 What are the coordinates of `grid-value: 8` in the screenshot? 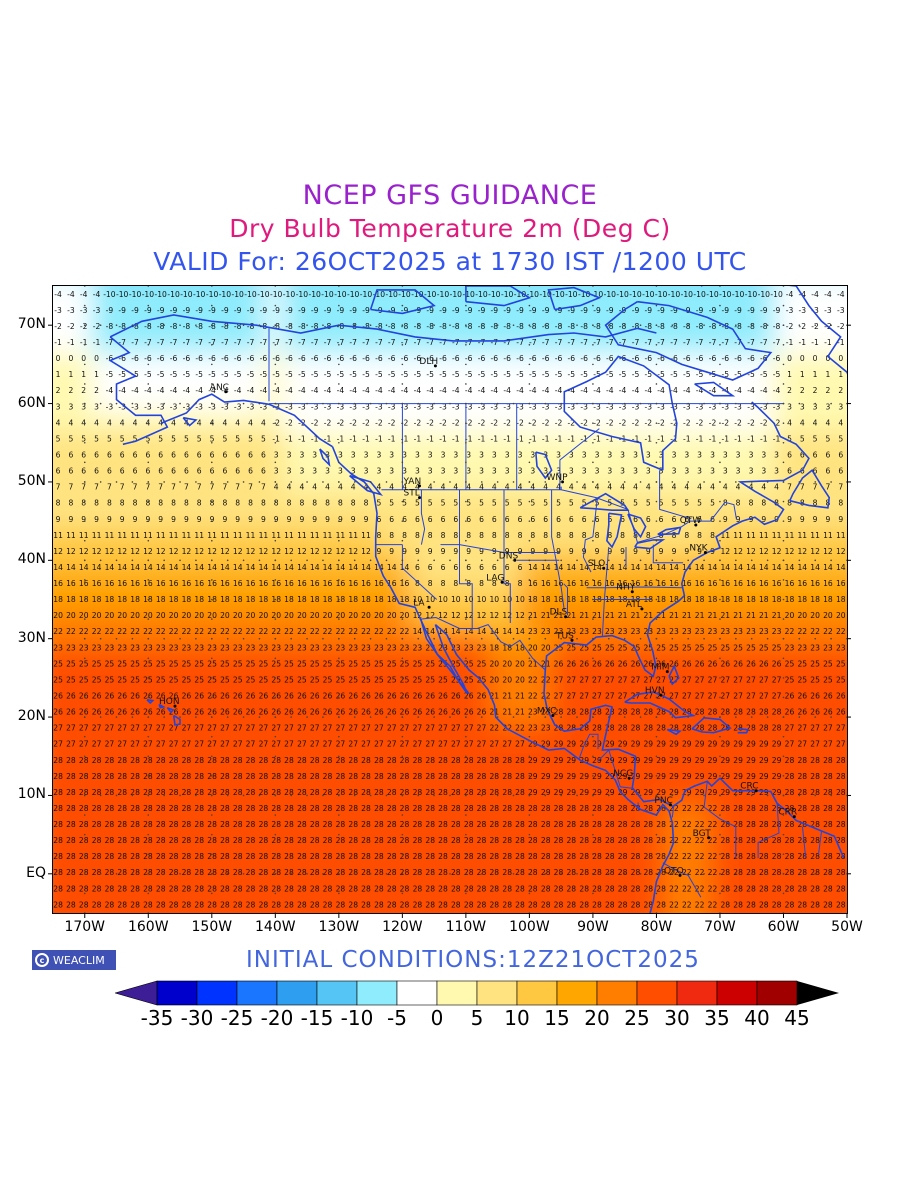 It's located at (327, 503).